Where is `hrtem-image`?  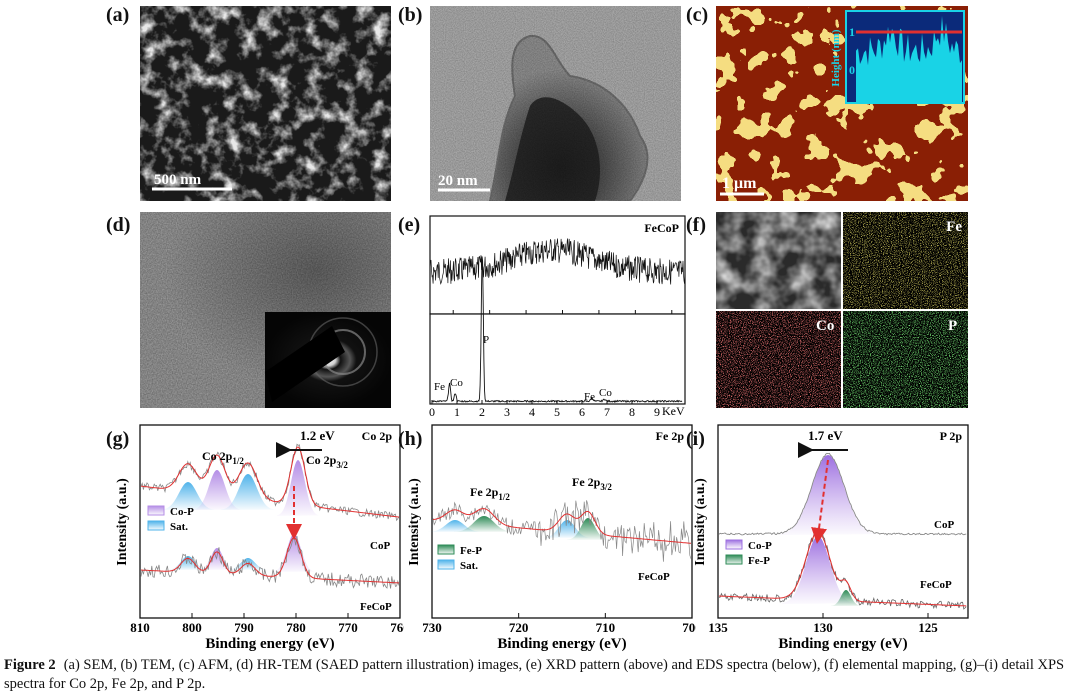
hrtem-image is located at coordinates (265, 310).